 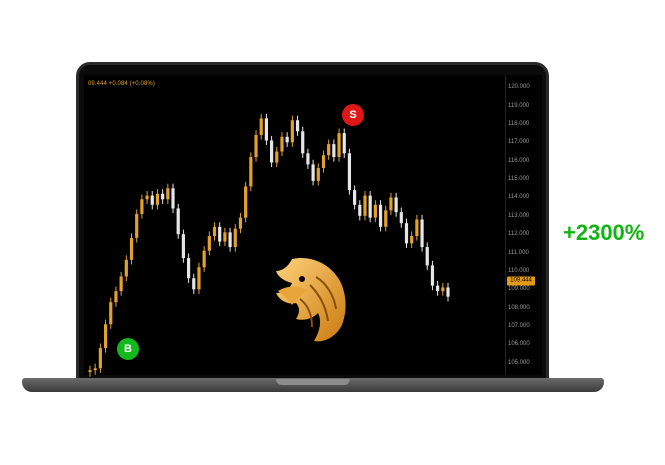 I want to click on buy-signal-badge: B, so click(x=128, y=349).